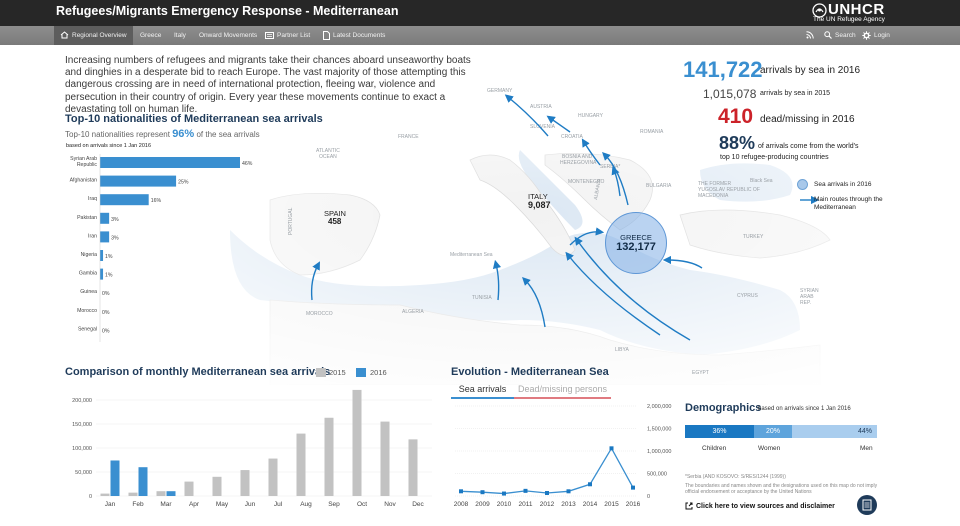 This screenshot has height=526, width=960. What do you see at coordinates (848, 203) in the screenshot?
I see `legend-route-label: Main routes through the Mediterranean` at bounding box center [848, 203].